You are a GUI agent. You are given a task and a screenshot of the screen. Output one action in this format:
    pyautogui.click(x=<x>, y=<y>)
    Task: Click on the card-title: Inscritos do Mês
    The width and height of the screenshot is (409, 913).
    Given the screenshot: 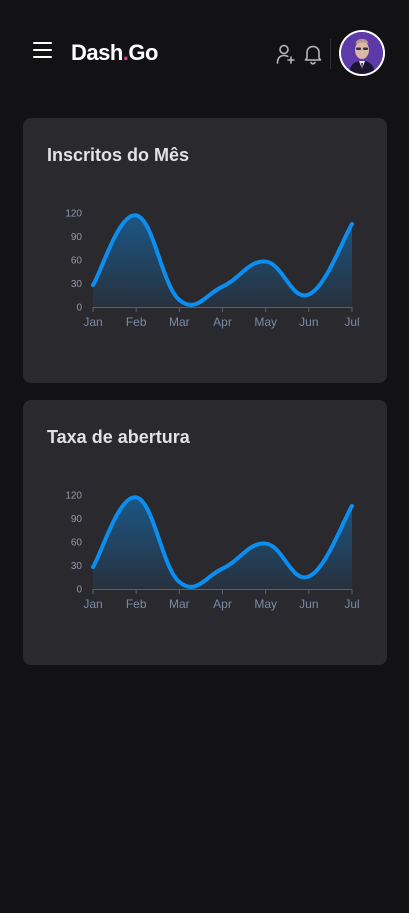 What is the action you would take?
    pyautogui.click(x=118, y=155)
    